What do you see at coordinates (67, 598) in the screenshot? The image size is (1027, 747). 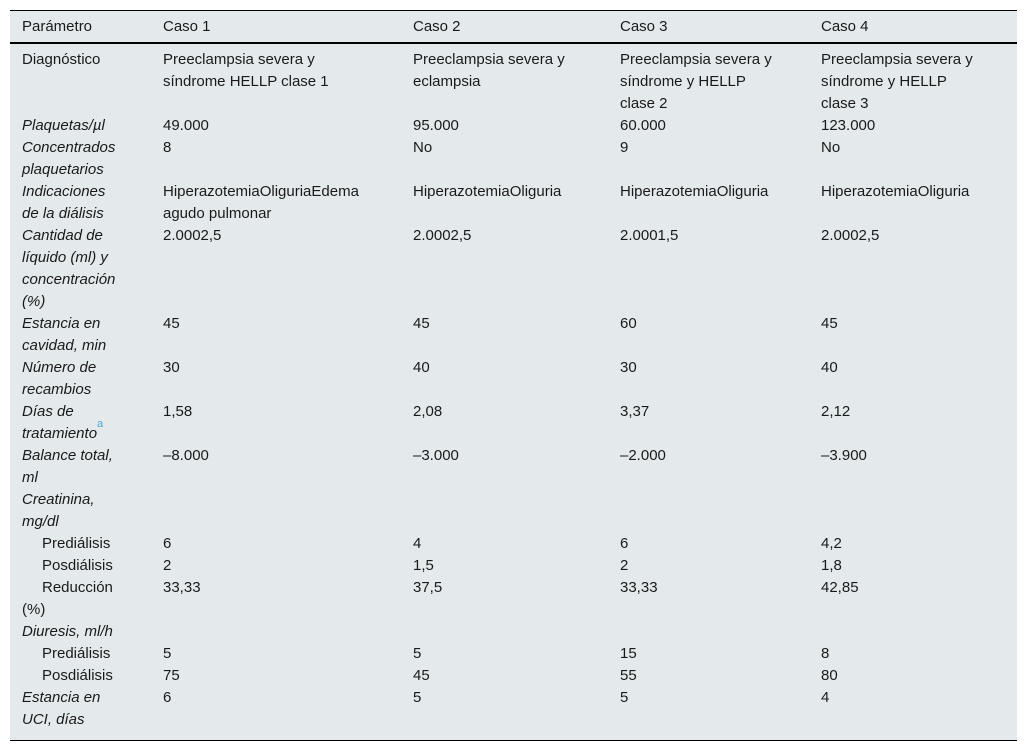 I see `parameter-label: Reducción (%)` at bounding box center [67, 598].